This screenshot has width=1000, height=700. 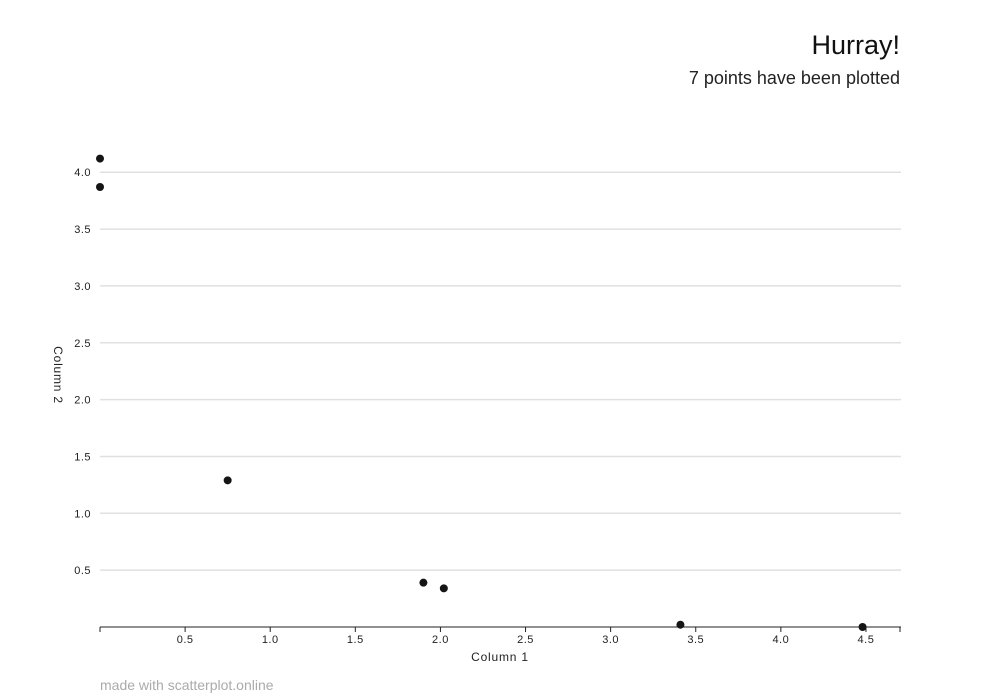 I want to click on x-tick-label: 0.5, so click(x=185, y=640).